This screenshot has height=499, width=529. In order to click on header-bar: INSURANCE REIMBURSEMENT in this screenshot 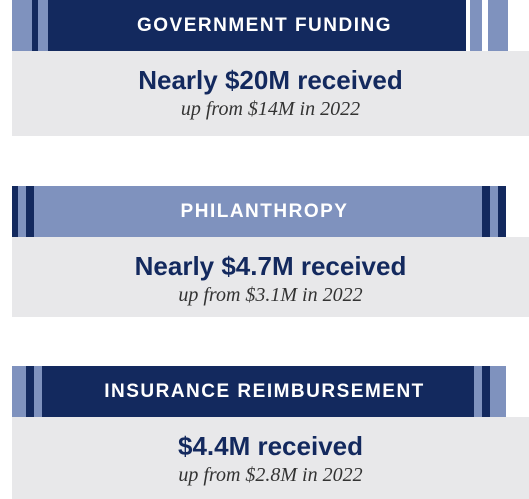, I will do `click(264, 391)`.